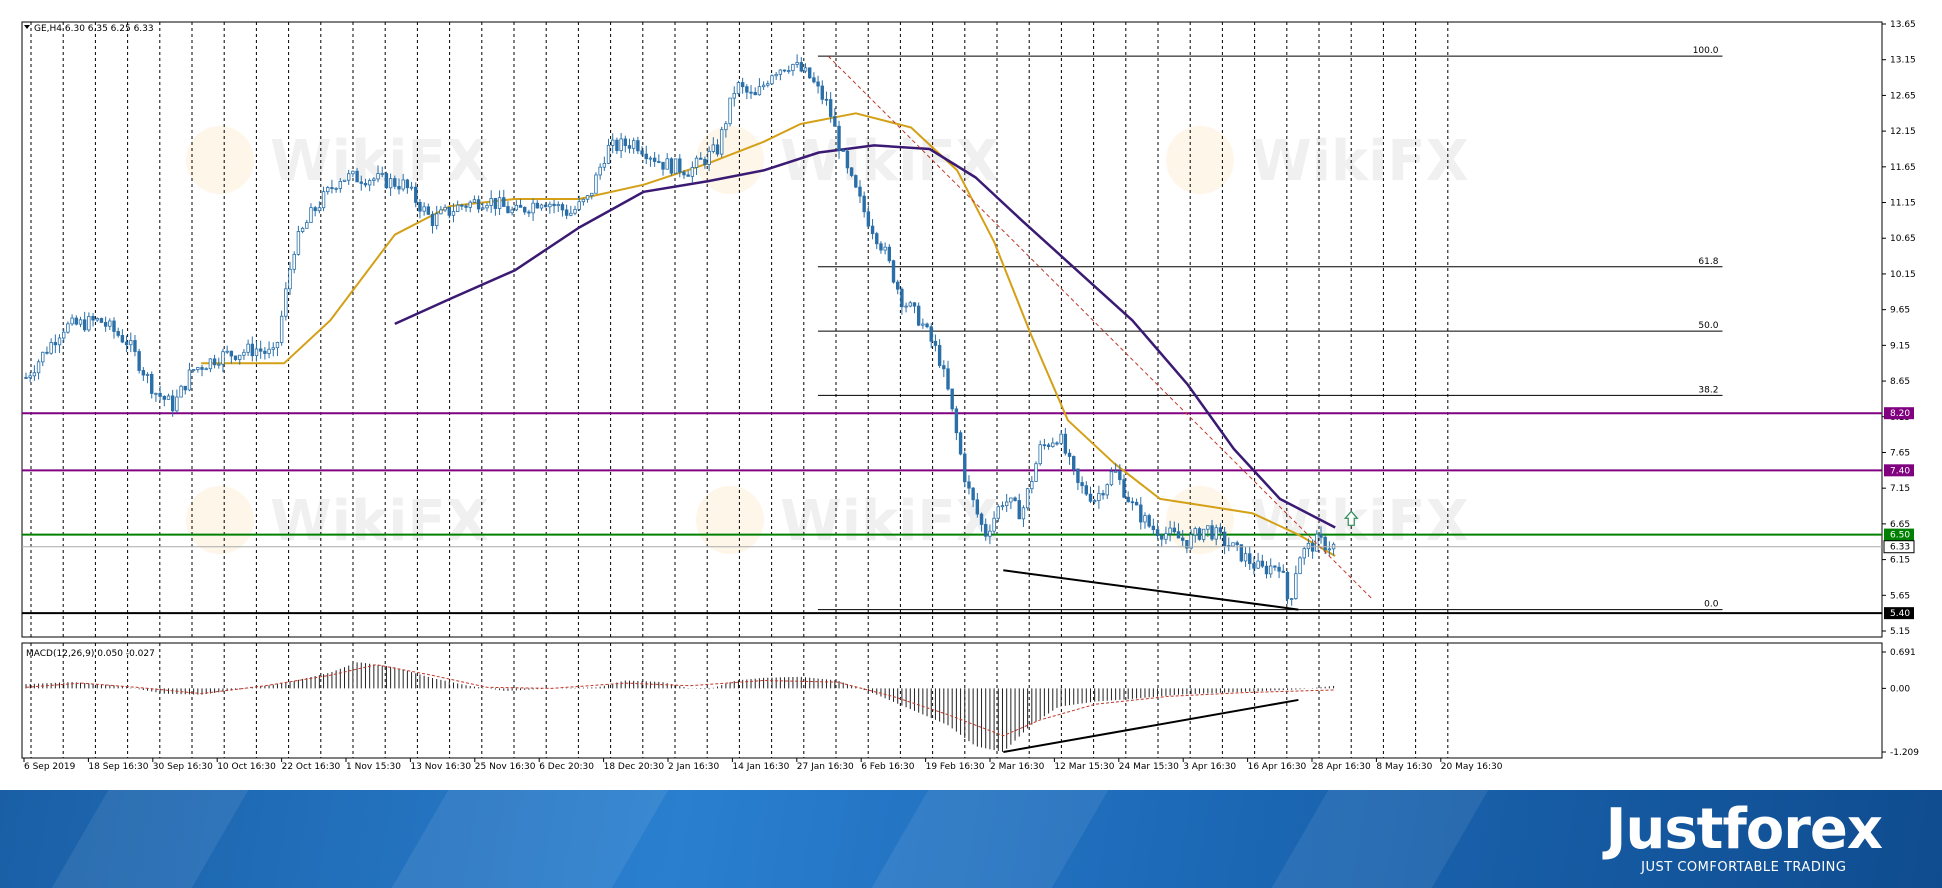  What do you see at coordinates (220, 520) in the screenshot?
I see `watermark-logo` at bounding box center [220, 520].